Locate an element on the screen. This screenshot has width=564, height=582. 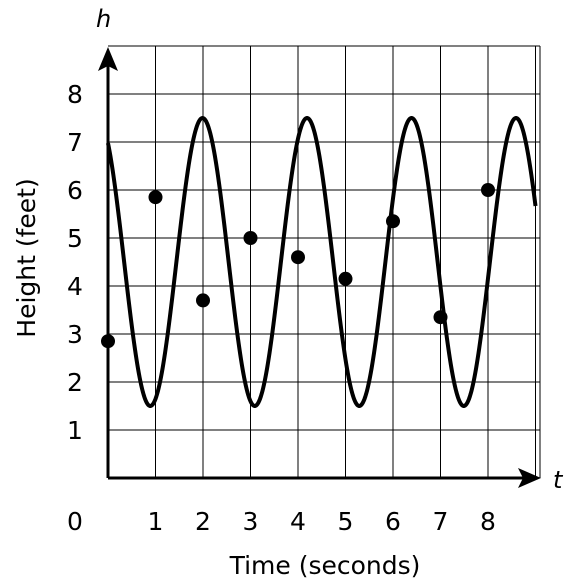
y-tick-label: 4 is located at coordinates (75, 286).